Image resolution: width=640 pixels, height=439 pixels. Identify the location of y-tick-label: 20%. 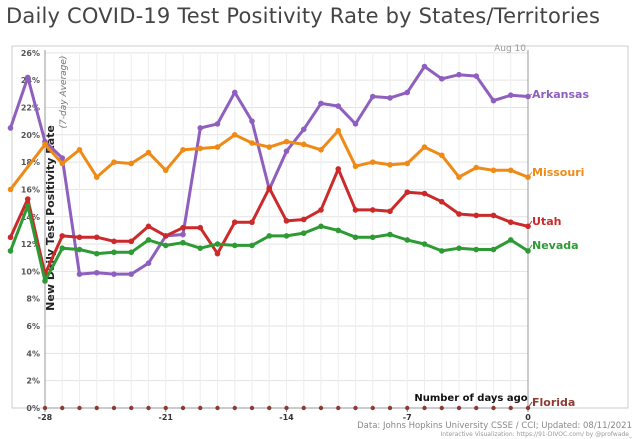
(30, 135).